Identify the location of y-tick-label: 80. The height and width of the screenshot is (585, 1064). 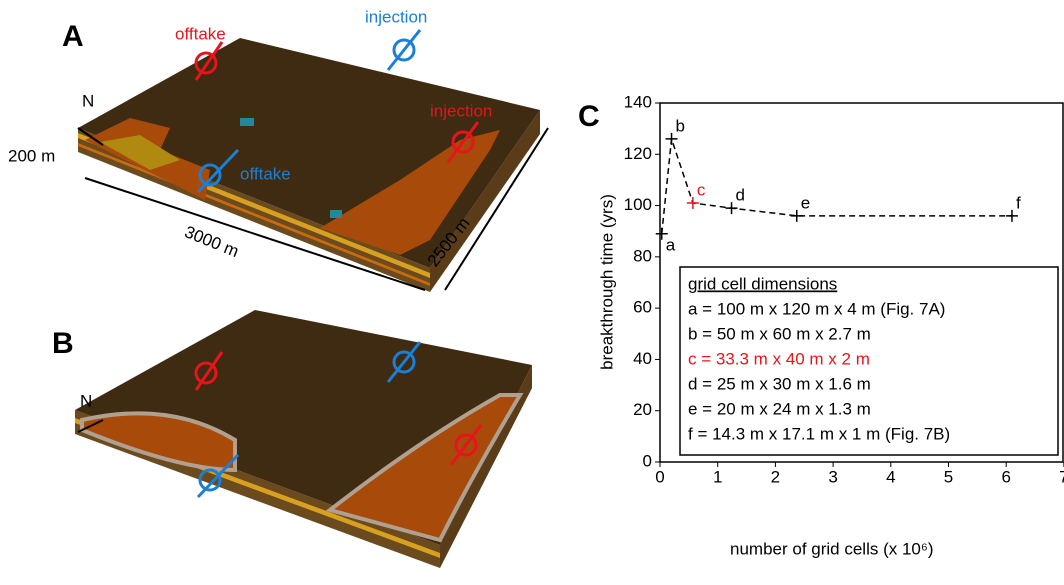
(642, 255).